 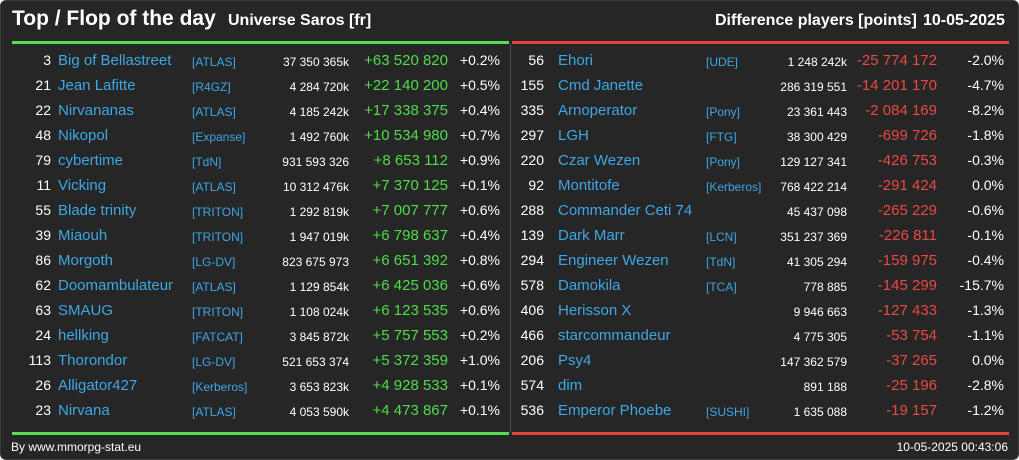 I want to click on player-name-link: Czar Wezen, so click(x=599, y=160).